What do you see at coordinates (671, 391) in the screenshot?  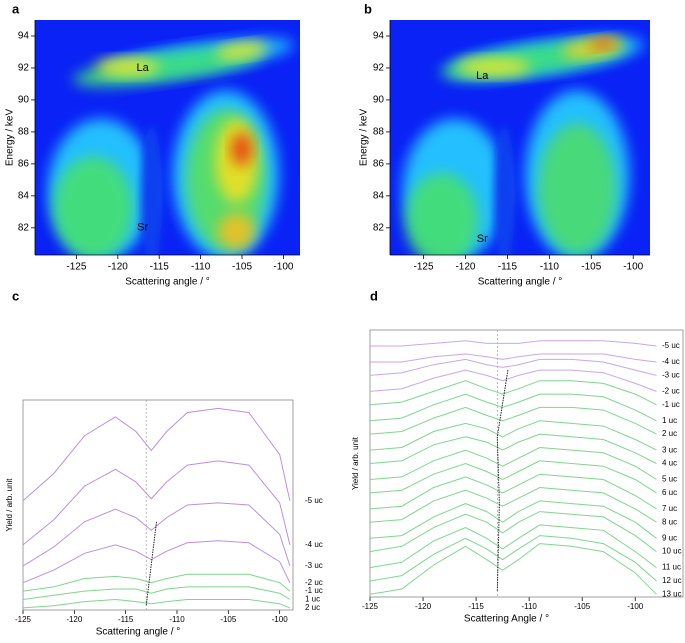 I see `trace-label: -2 uc` at bounding box center [671, 391].